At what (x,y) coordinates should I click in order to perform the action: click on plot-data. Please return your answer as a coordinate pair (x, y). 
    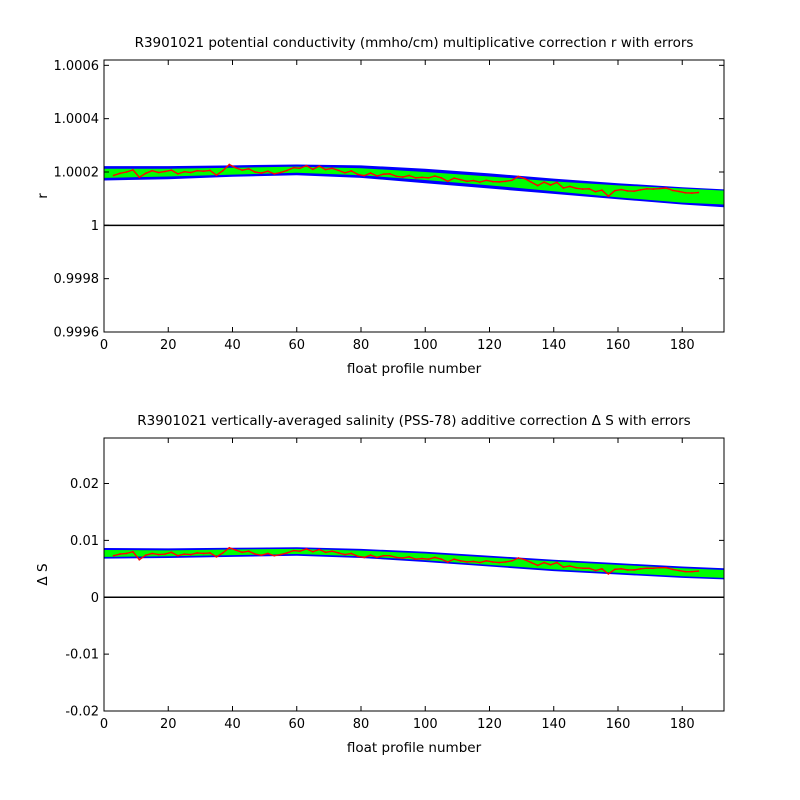
    Looking at the image, I should click on (414, 185).